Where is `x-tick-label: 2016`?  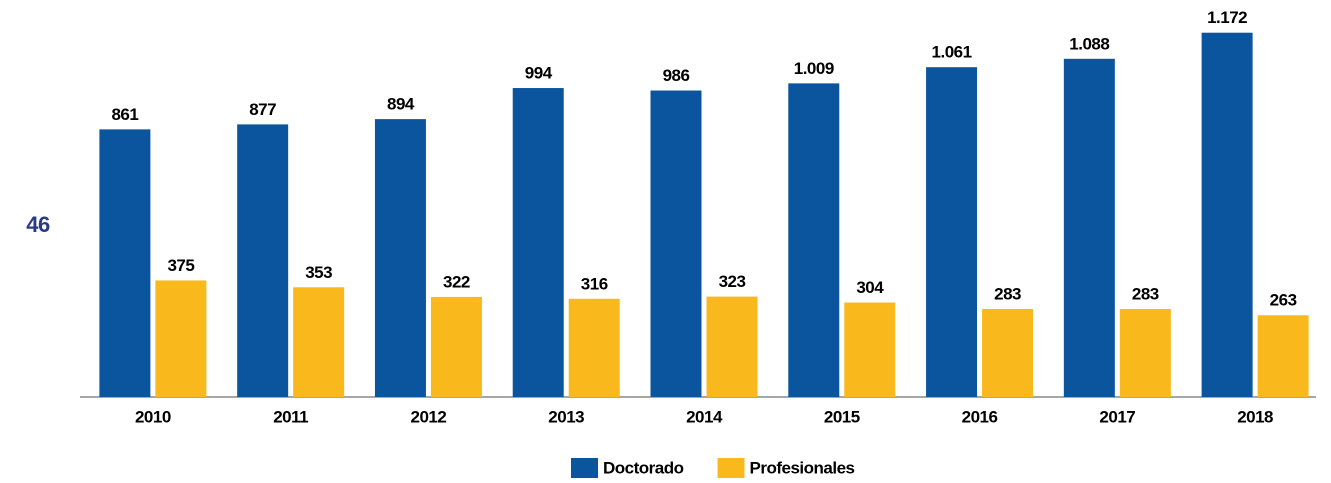 x-tick-label: 2016 is located at coordinates (980, 416).